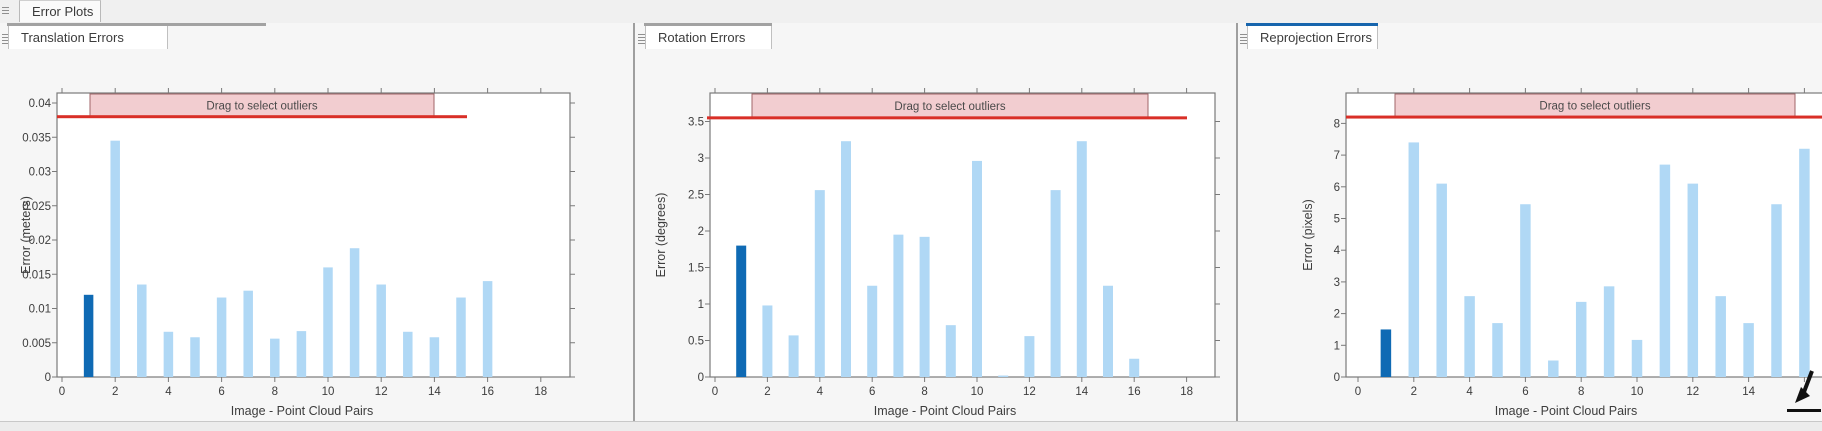  Describe the element at coordinates (1312, 37) in the screenshot. I see `tab-reprojection-errors: Reprojection Errors` at that location.